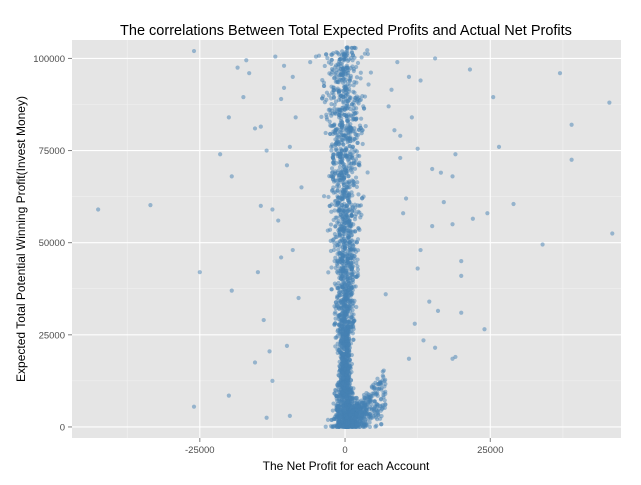  What do you see at coordinates (346, 466) in the screenshot?
I see `x-axis-label: The Net Profit for each Account` at bounding box center [346, 466].